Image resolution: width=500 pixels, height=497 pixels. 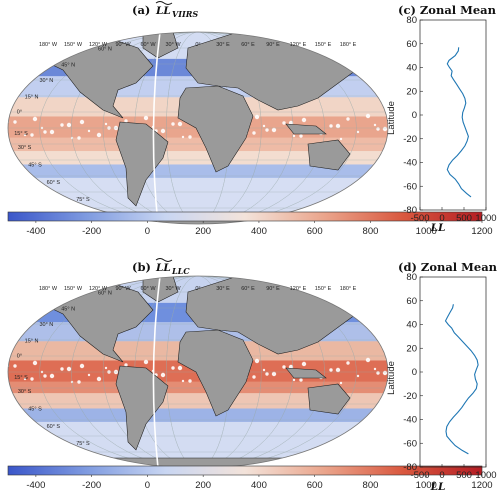 What do you see at coordinates (35, 409) in the screenshot?
I see `lat-label: 45° S` at bounding box center [35, 409].